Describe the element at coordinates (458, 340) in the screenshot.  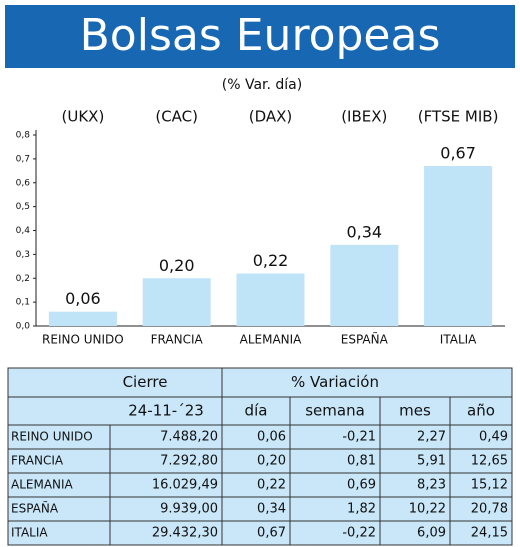
I see `x-tick-label: ITALIA` at that location.